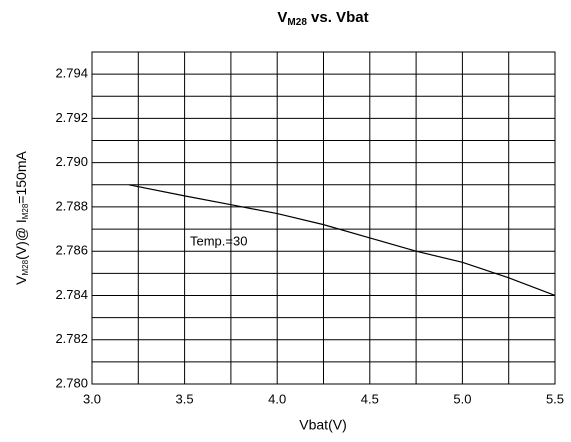 Image resolution: width=571 pixels, height=442 pixels. Describe the element at coordinates (218, 240) in the screenshot. I see `annotation: Temp.=30` at that location.